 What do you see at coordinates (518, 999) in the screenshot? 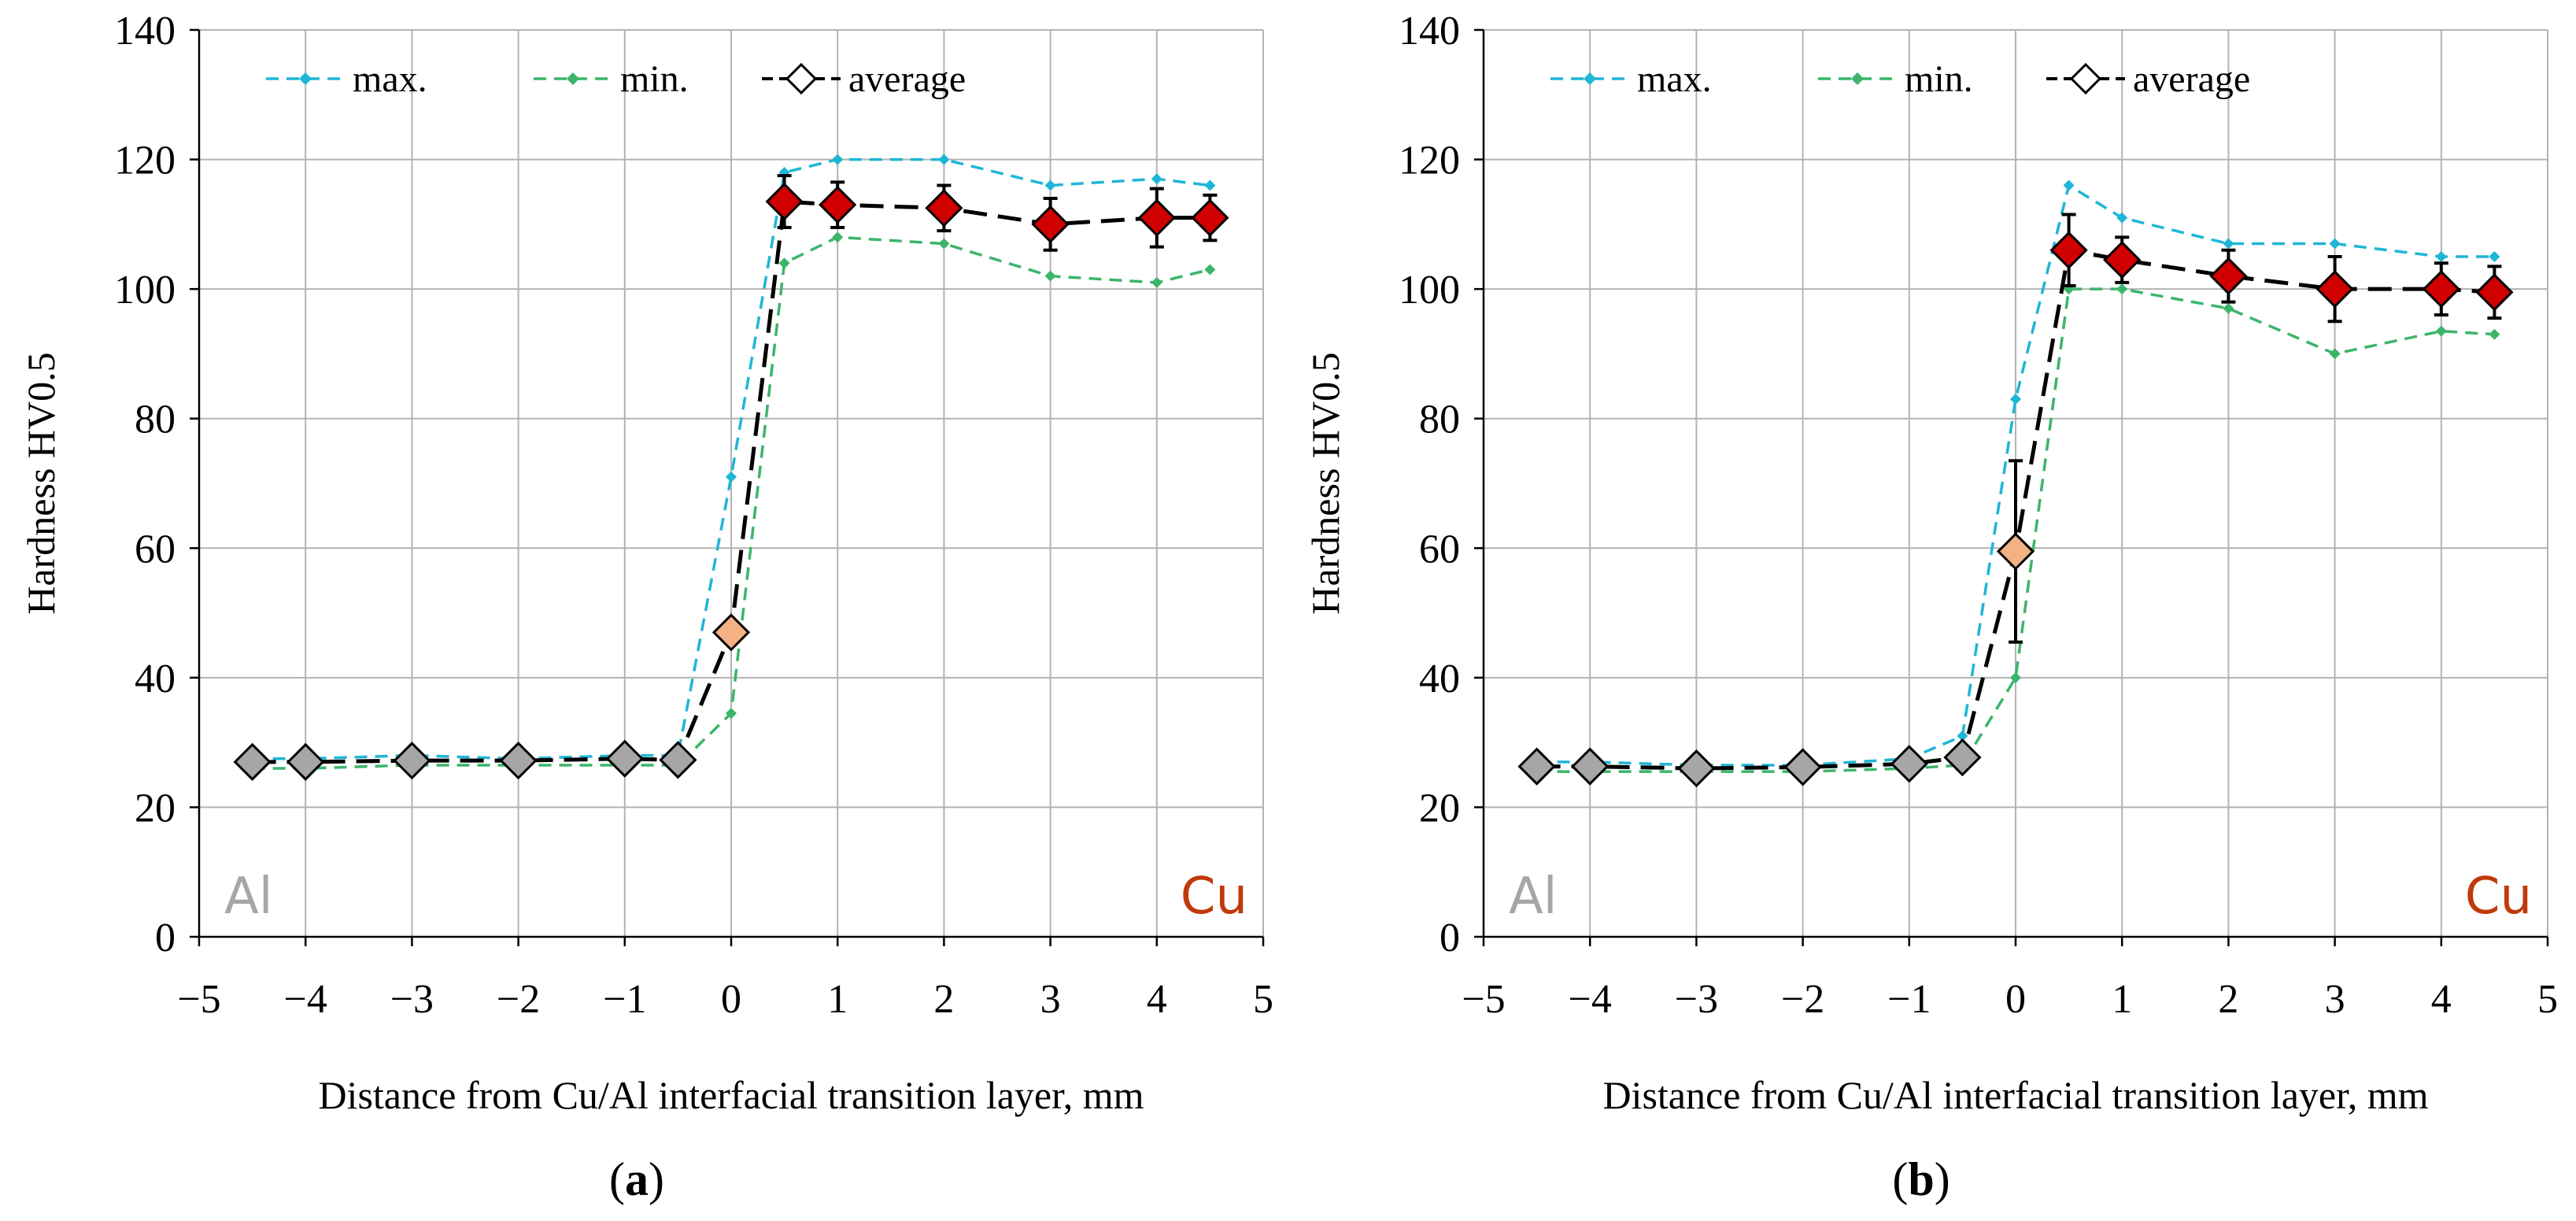
I see `x-tick-label: −2` at bounding box center [518, 999].